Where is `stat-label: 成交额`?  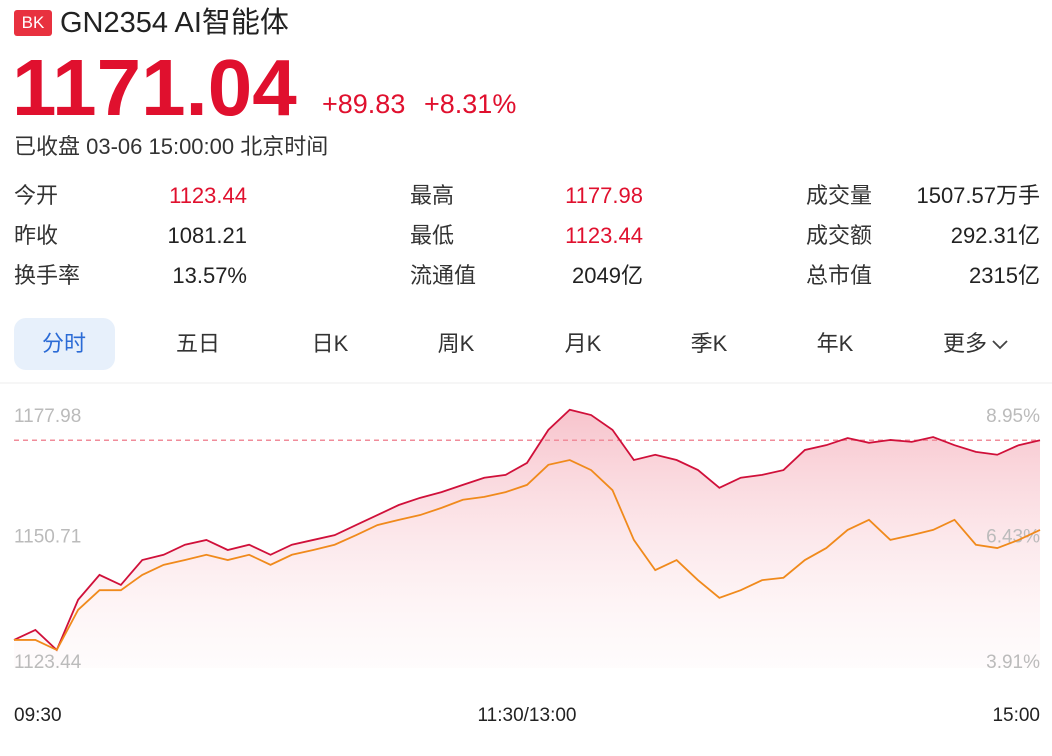 stat-label: 成交额 is located at coordinates (839, 235).